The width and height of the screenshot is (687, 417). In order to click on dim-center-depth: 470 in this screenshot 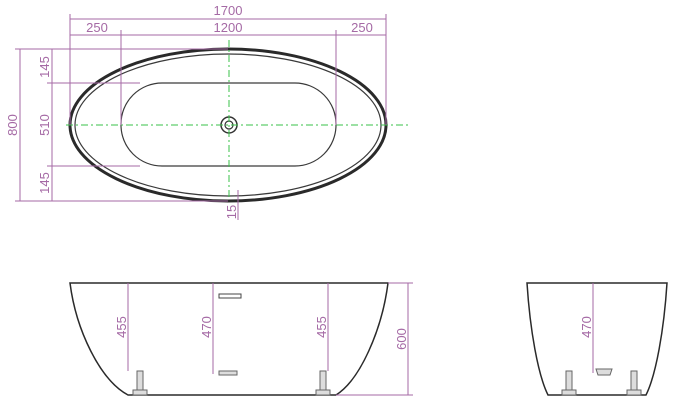, I will do `click(206, 327)`.